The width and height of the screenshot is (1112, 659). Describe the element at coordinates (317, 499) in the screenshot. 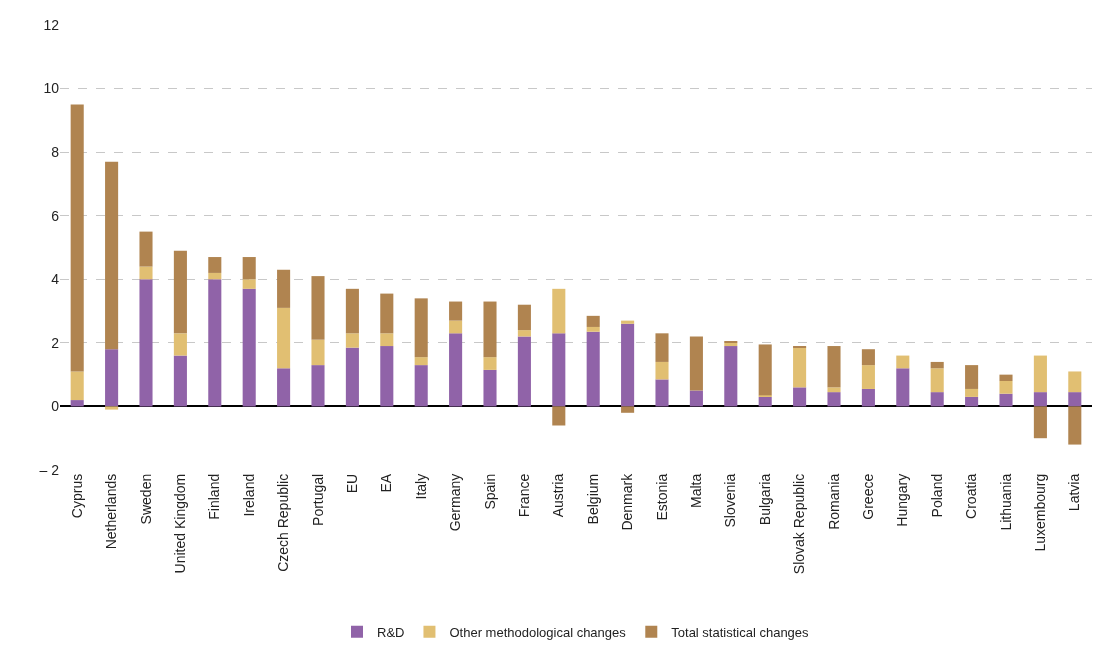

I see `x-tick-label: Portugal` at that location.